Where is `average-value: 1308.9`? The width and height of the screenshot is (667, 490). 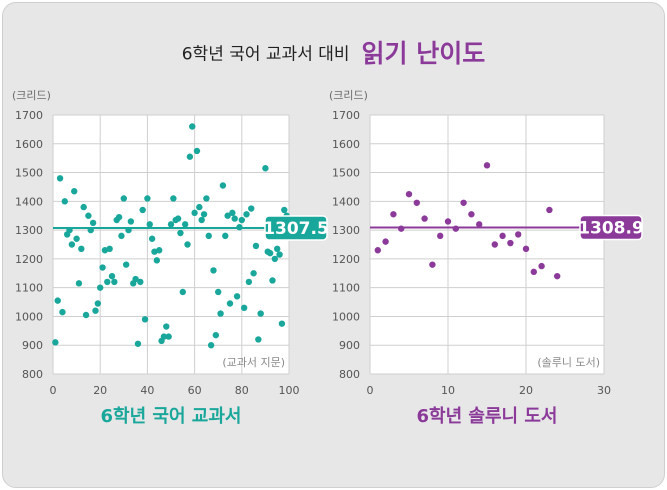 average-value: 1308.9 is located at coordinates (611, 229).